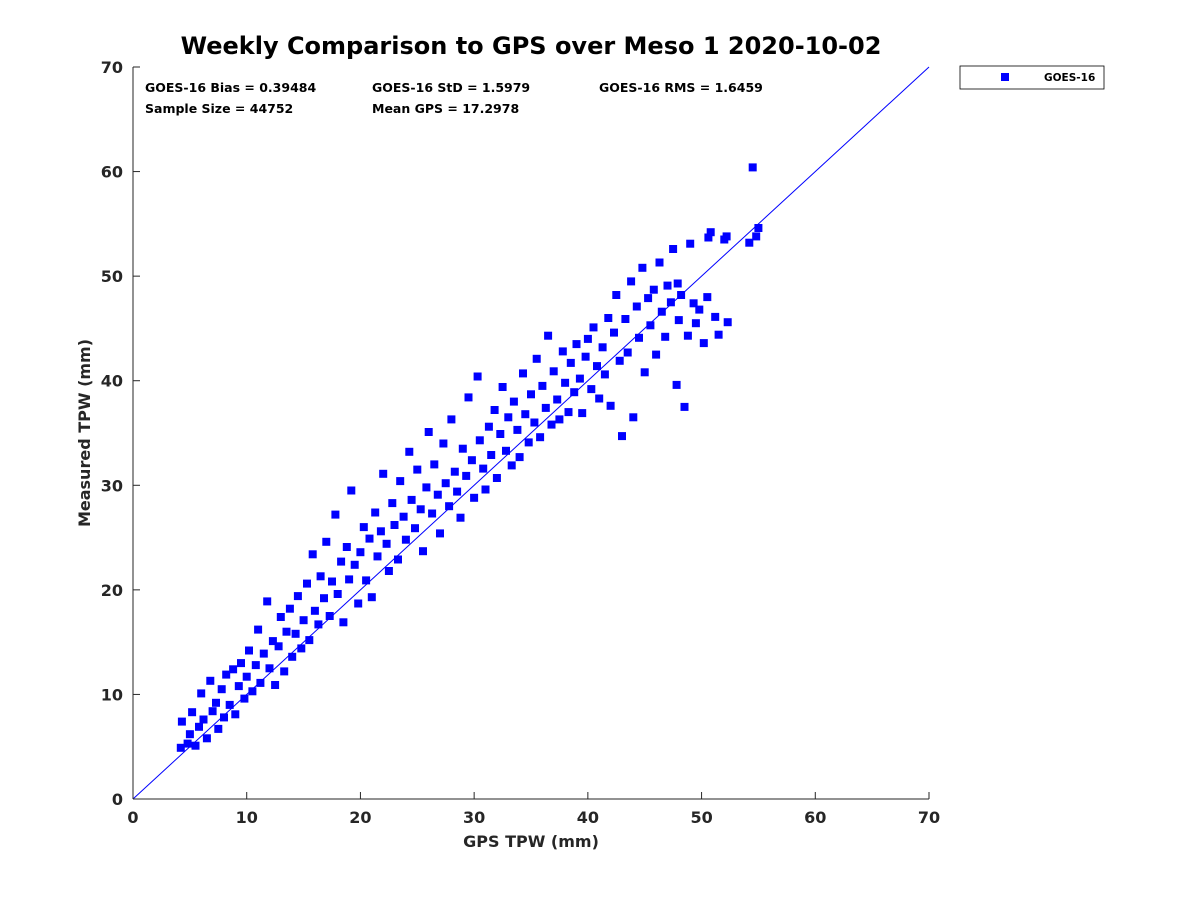  What do you see at coordinates (1069, 78) in the screenshot?
I see `legend-label-goes-16: GOES-16` at bounding box center [1069, 78].